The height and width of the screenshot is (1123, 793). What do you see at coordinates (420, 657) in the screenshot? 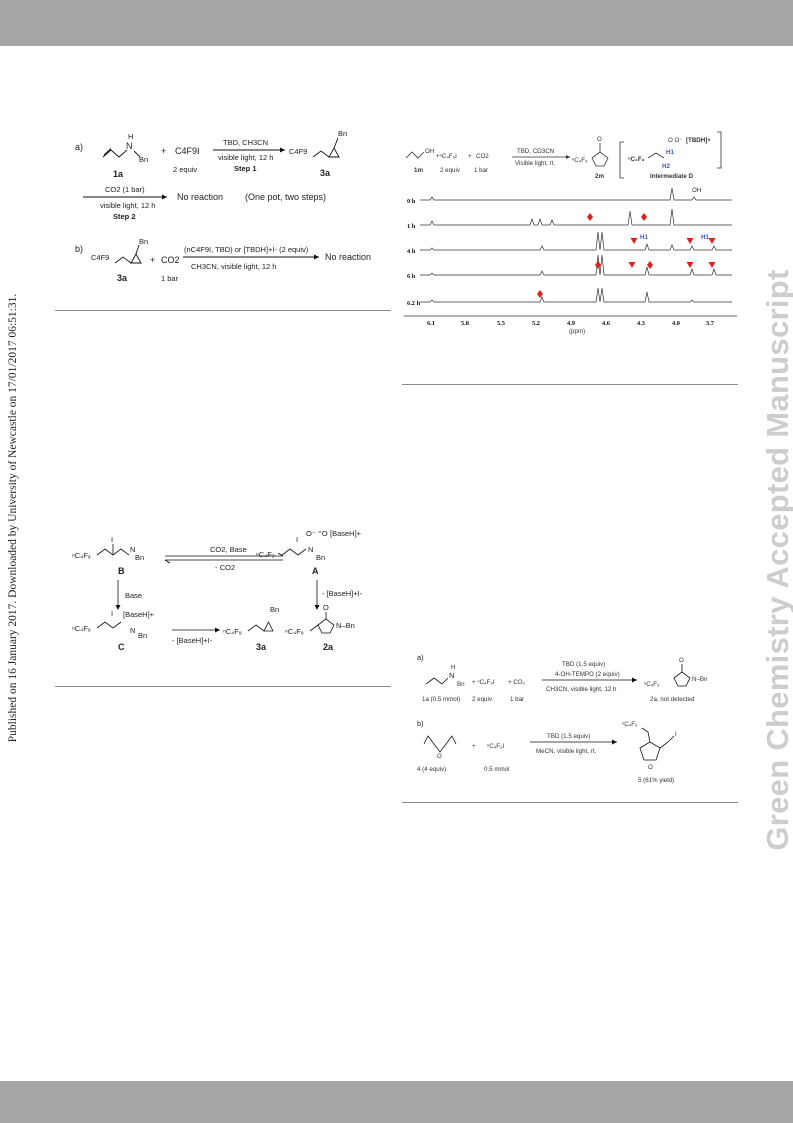
I see `d-label-a: a)` at bounding box center [420, 657].